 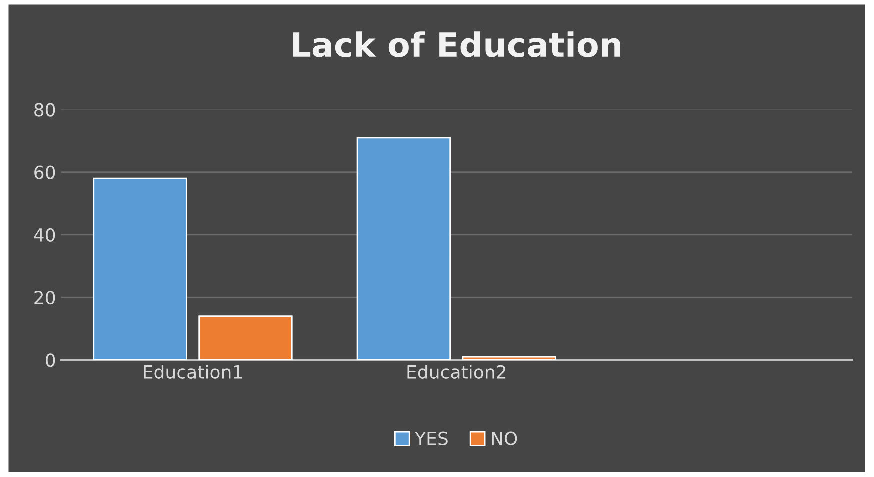 I want to click on chart-title: Lack of Education, so click(x=456, y=45).